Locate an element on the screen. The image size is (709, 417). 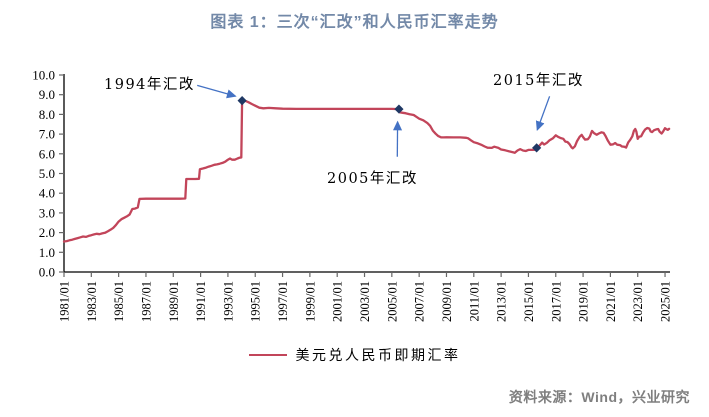
x-tick-label: 2013/01 is located at coordinates (502, 301).